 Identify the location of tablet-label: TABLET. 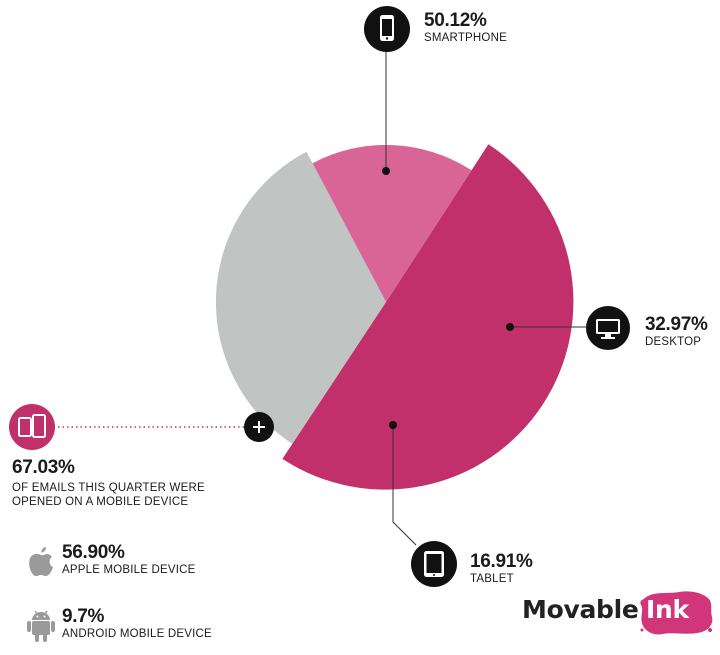
(492, 579).